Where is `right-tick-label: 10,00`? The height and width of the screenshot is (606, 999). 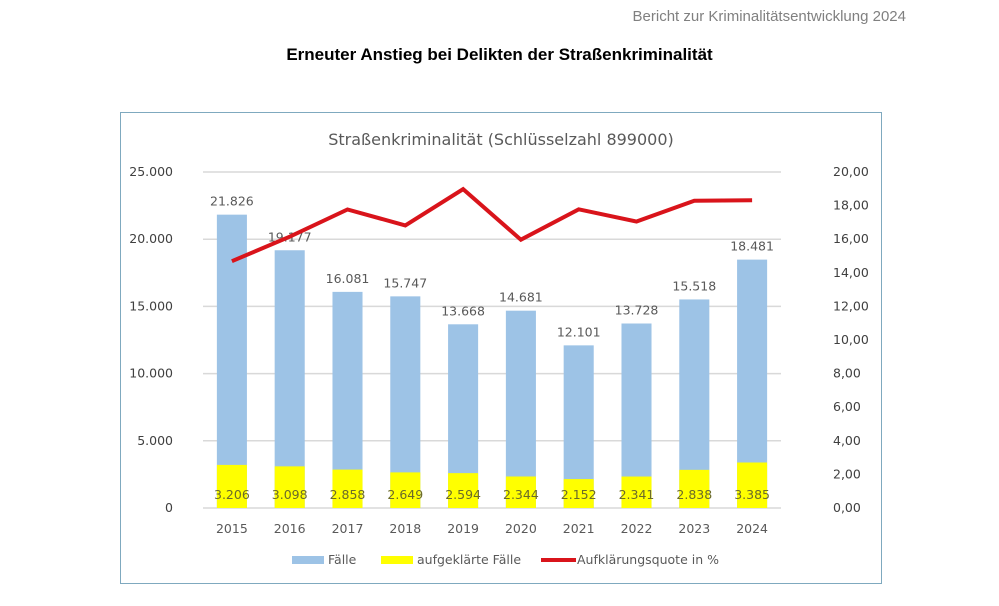
right-tick-label: 10,00 is located at coordinates (851, 339).